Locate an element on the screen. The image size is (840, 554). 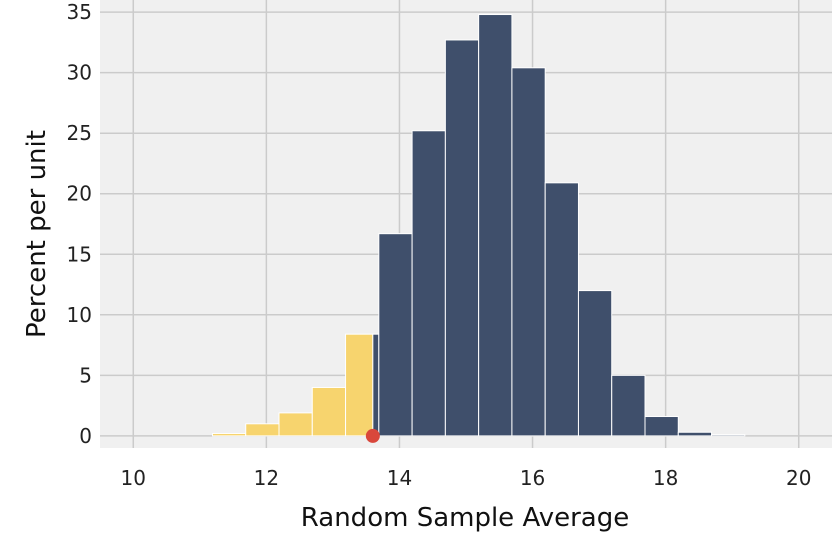
x-tick-label: 12 is located at coordinates (266, 478).